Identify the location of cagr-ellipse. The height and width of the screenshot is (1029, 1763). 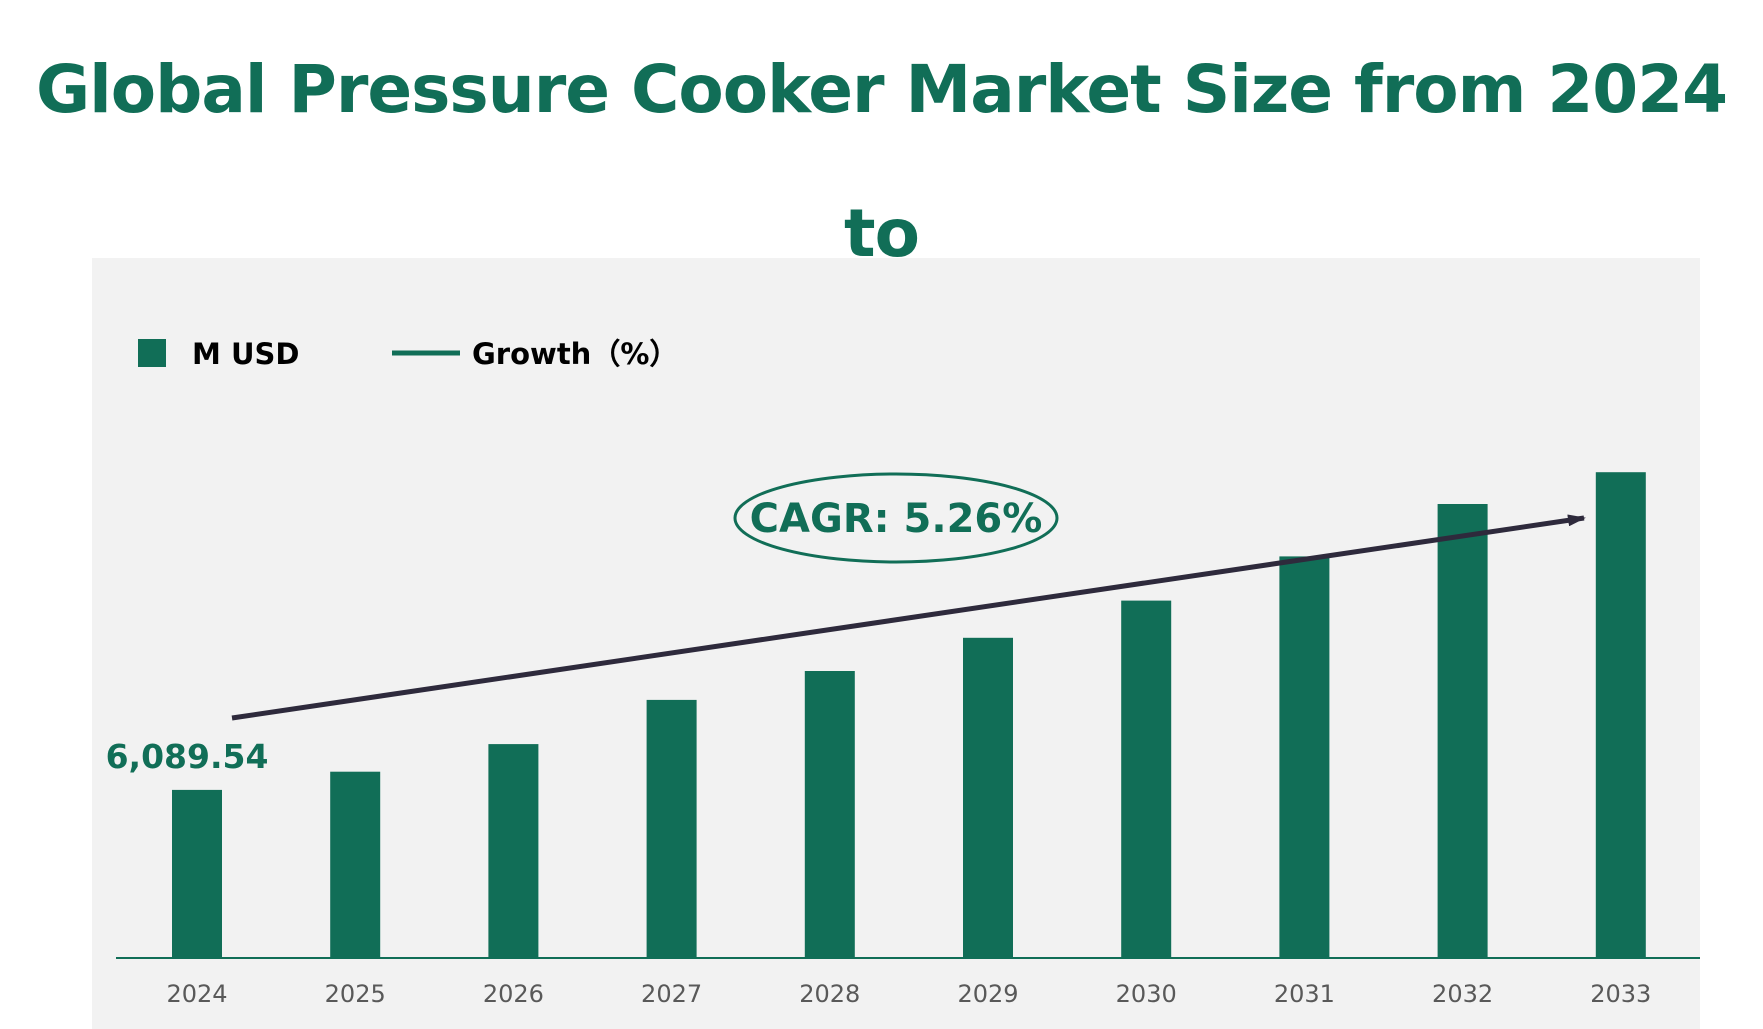
(896, 518).